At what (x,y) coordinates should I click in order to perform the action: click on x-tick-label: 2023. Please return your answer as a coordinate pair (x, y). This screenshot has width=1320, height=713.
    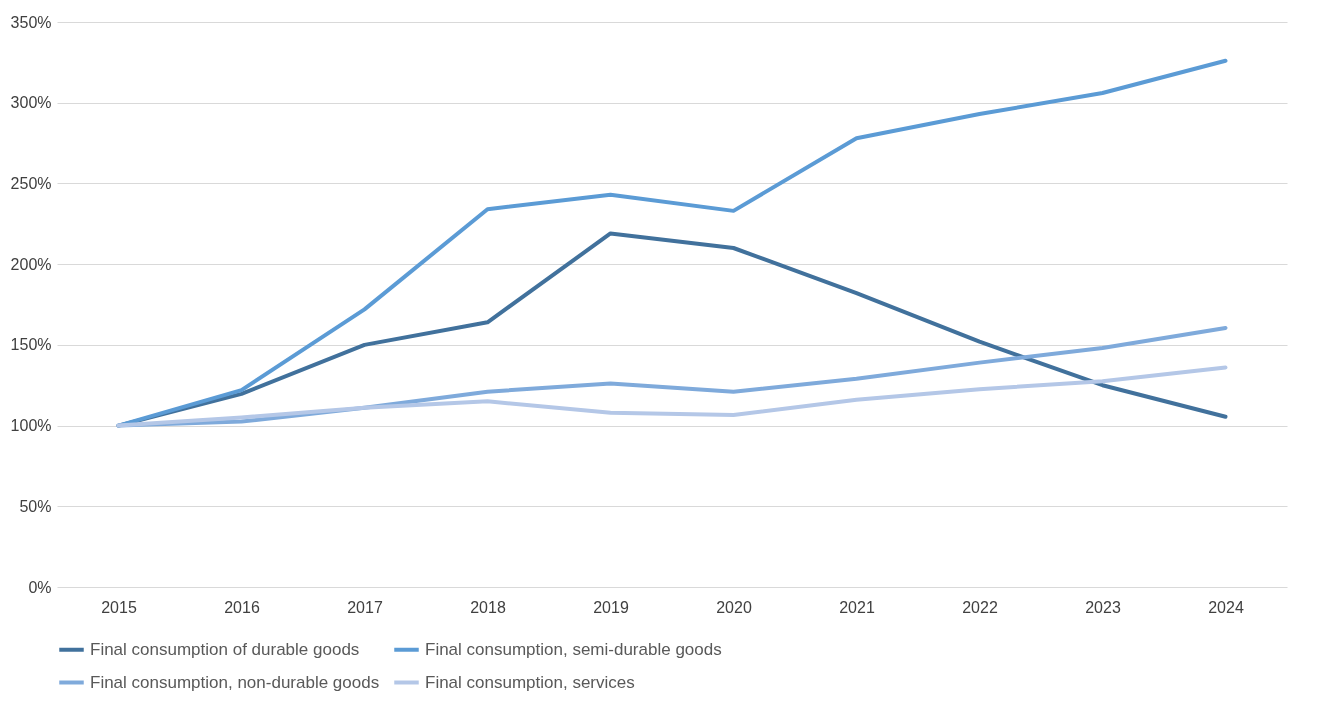
    Looking at the image, I should click on (1103, 607).